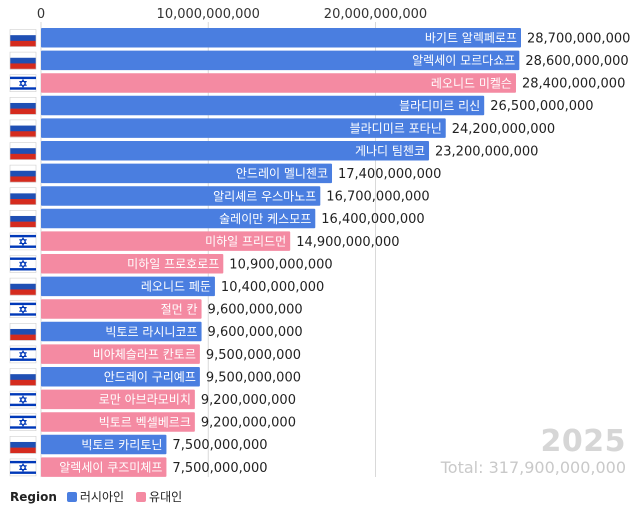  Describe the element at coordinates (396, 128) in the screenshot. I see `bar-name-label: 블라디미르 포타닌` at that location.